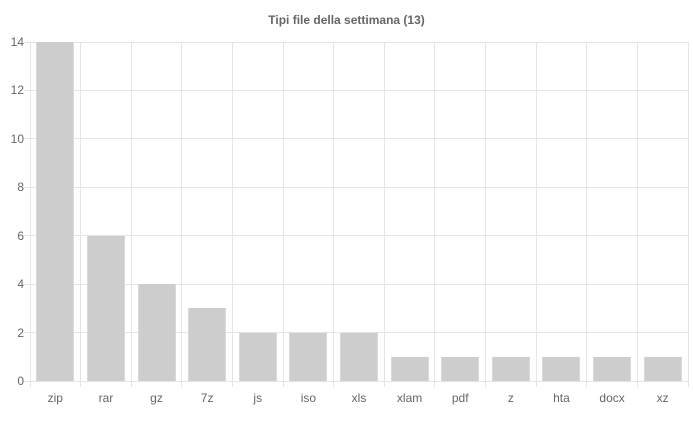 The width and height of the screenshot is (693, 421). I want to click on x-tick-label: xz, so click(662, 398).